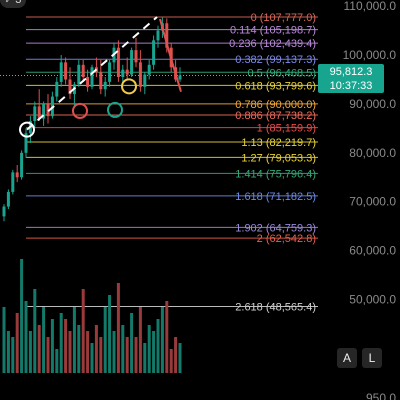  Describe the element at coordinates (370, 6) in the screenshot. I see `y-axis-tick: 110,000.0` at that location.